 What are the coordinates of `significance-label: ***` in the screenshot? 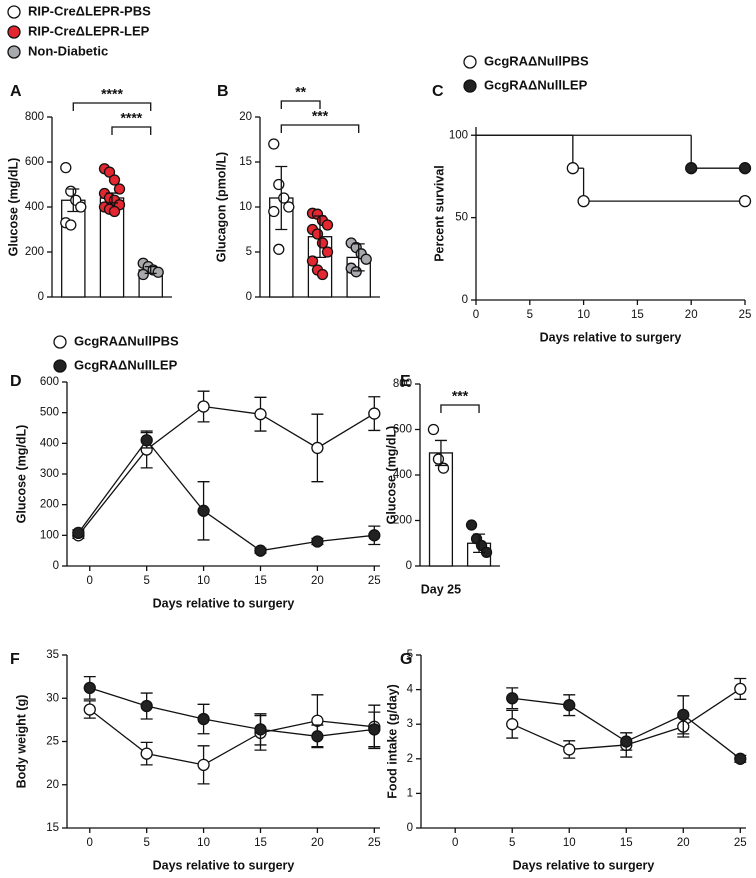 It's located at (460, 396).